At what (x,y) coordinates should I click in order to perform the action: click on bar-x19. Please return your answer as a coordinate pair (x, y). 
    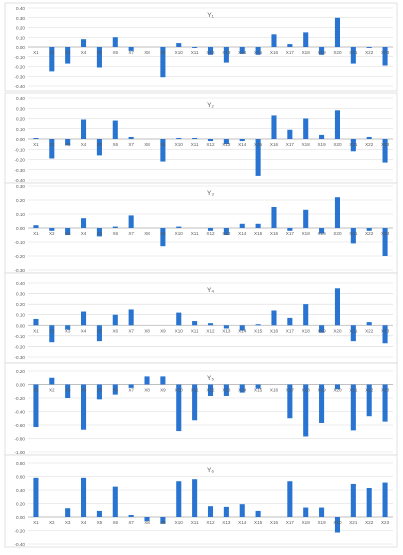
    Looking at the image, I should click on (322, 51).